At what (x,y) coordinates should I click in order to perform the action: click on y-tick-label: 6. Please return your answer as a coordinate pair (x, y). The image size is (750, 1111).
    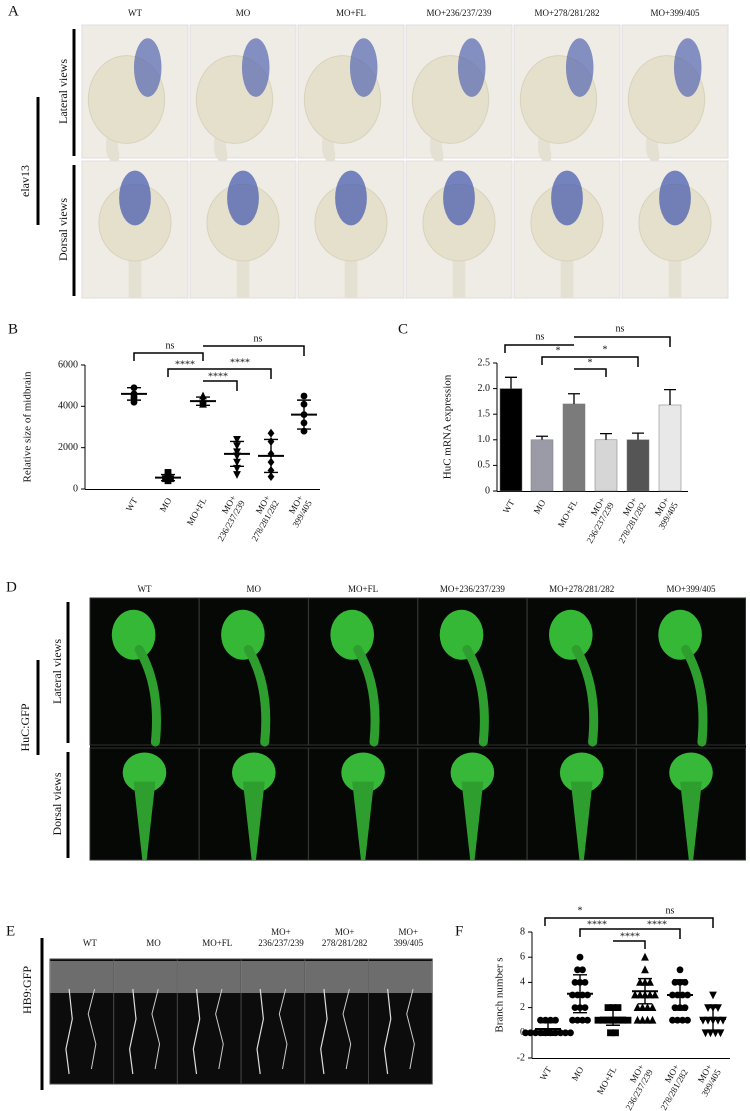
    Looking at the image, I should click on (522, 956).